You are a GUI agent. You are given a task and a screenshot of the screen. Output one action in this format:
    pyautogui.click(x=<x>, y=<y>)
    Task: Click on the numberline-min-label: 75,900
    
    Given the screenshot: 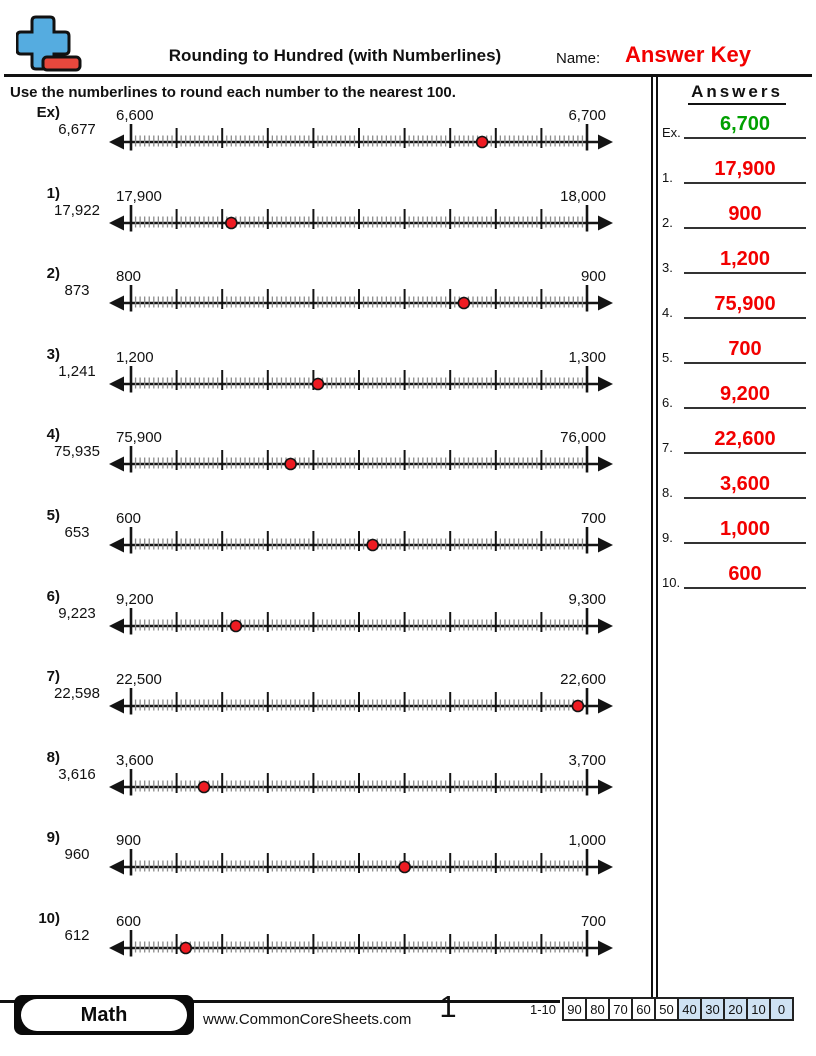 What is the action you would take?
    pyautogui.click(x=139, y=438)
    